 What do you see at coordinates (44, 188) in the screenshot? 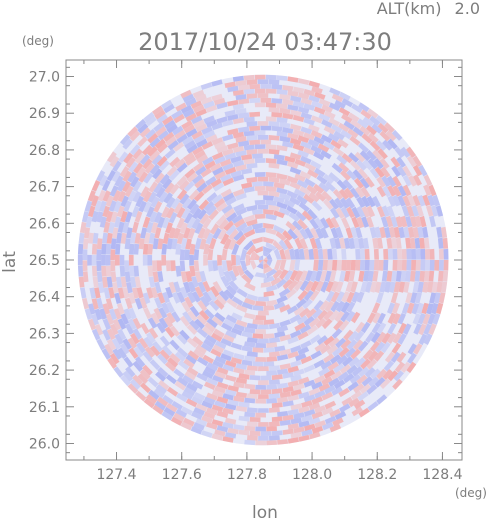
I see `y-tick-label: 26.7` at bounding box center [44, 188].